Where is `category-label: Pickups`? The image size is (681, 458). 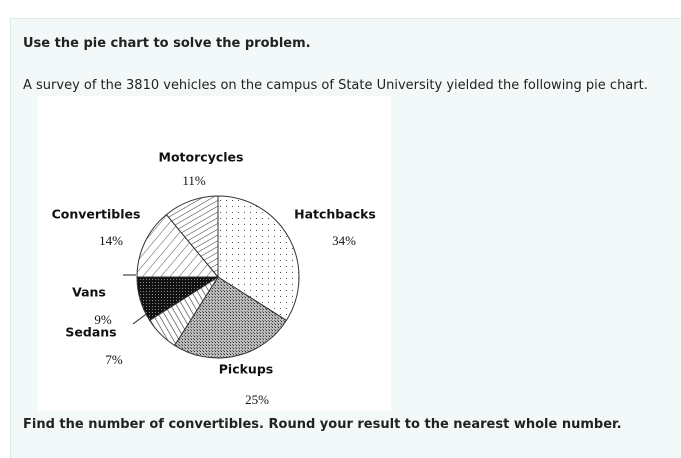 category-label: Pickups is located at coordinates (246, 369).